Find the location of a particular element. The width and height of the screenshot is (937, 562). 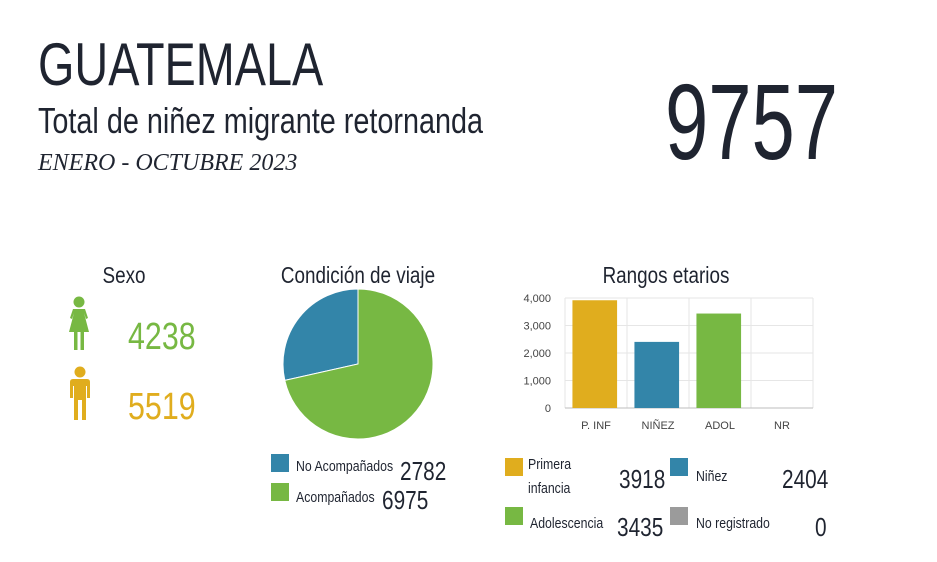

rangos-bar-chart: 0 1,000 2,000 3,000 4,000 P. INF NIÑEZ ADOL NR is located at coordinates (668, 362).